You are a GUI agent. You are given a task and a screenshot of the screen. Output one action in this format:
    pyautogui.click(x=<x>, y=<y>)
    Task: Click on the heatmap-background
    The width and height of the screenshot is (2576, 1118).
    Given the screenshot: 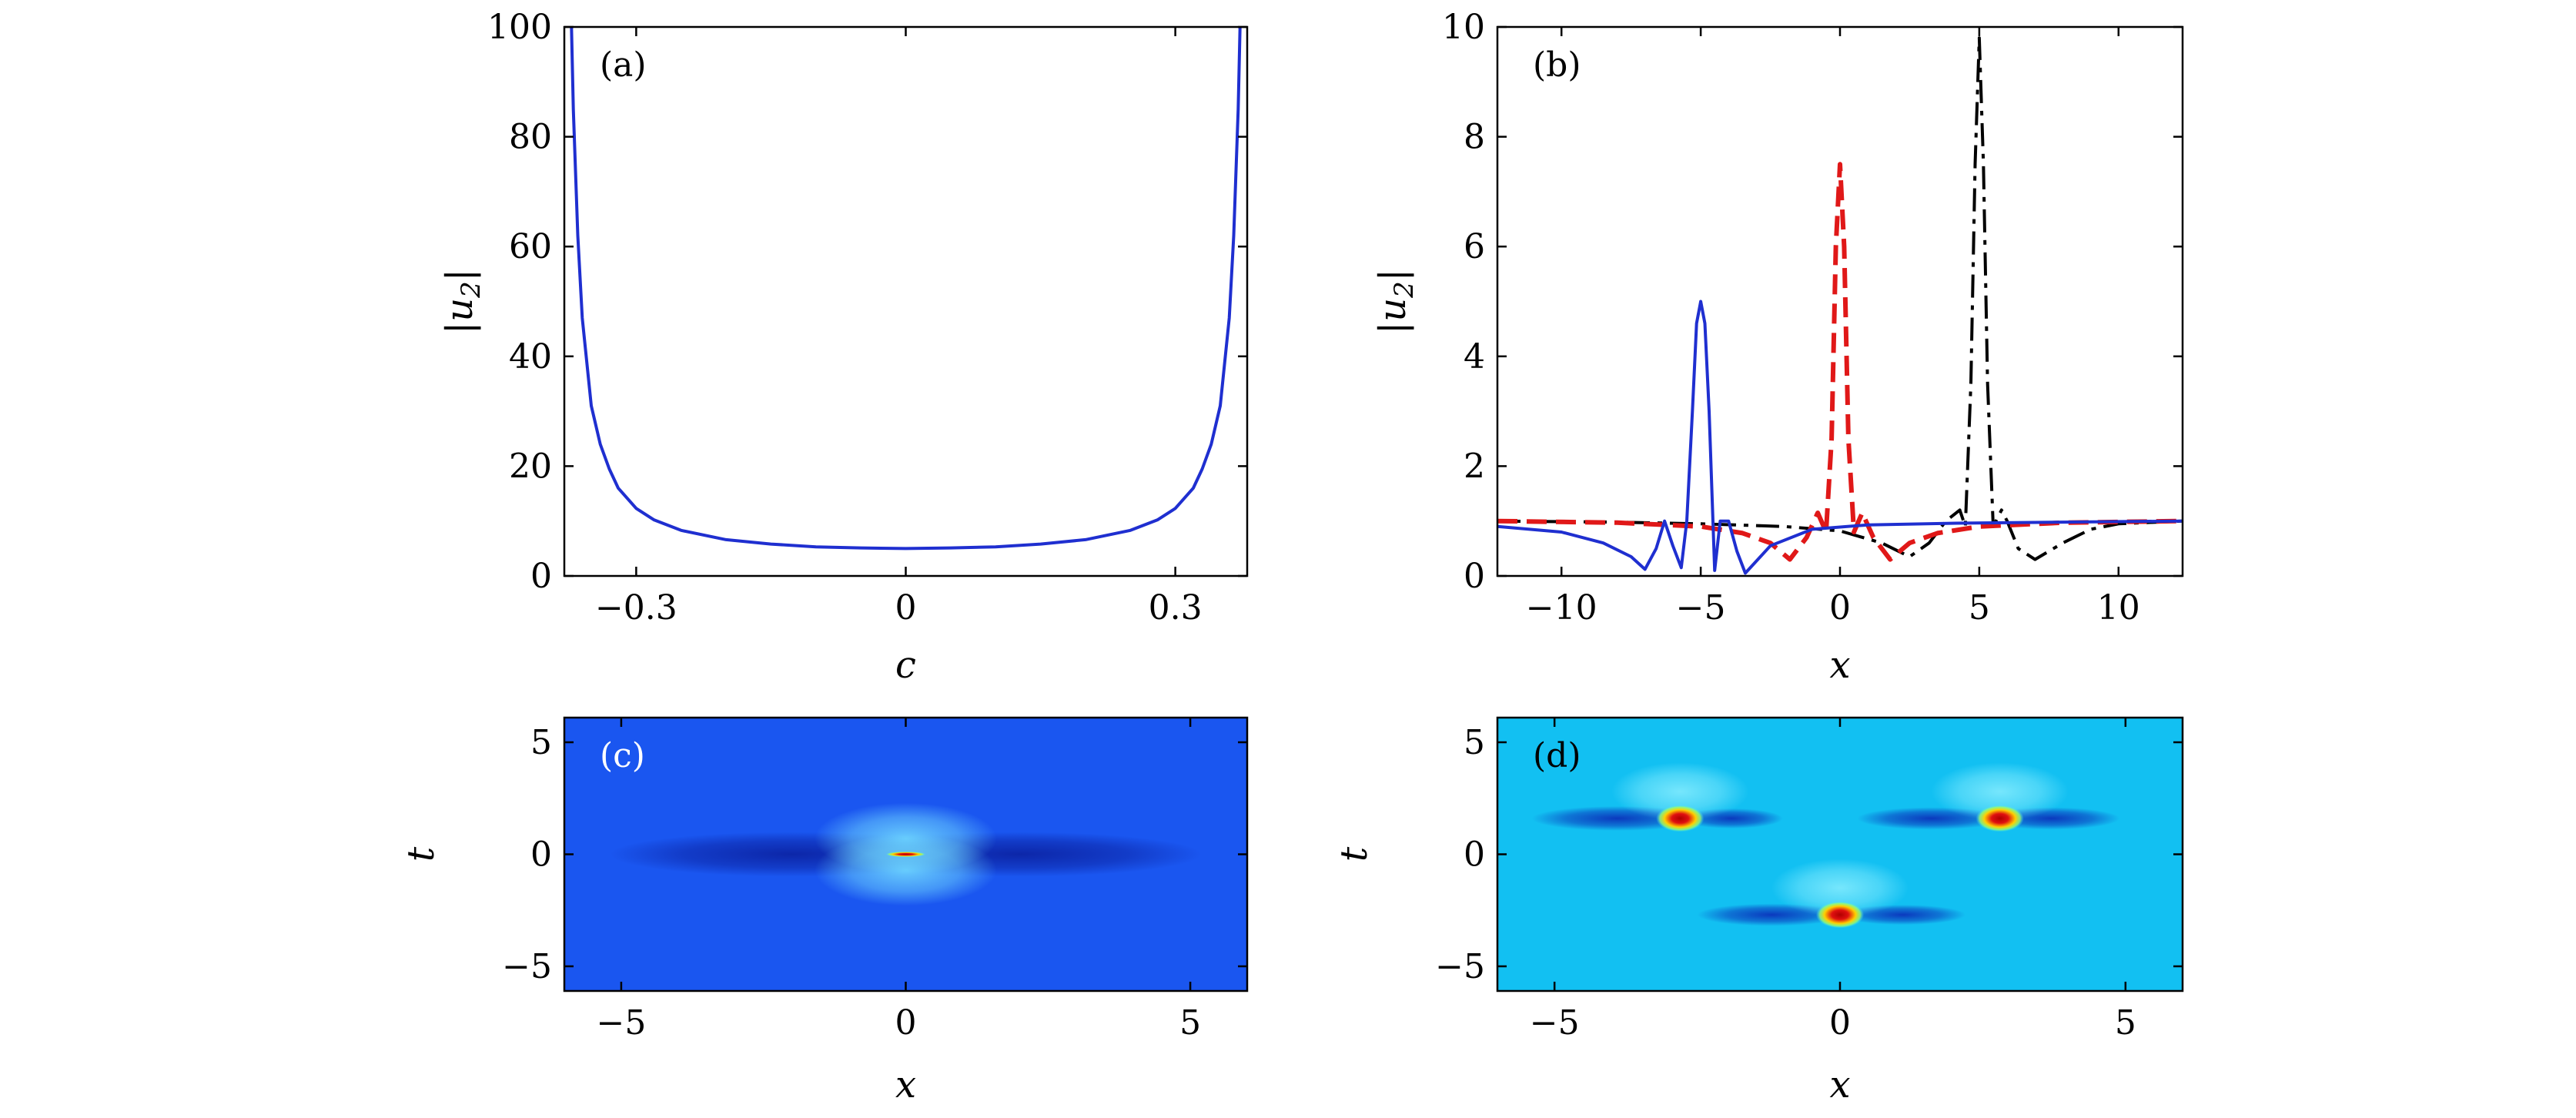 What is the action you would take?
    pyautogui.click(x=1840, y=854)
    